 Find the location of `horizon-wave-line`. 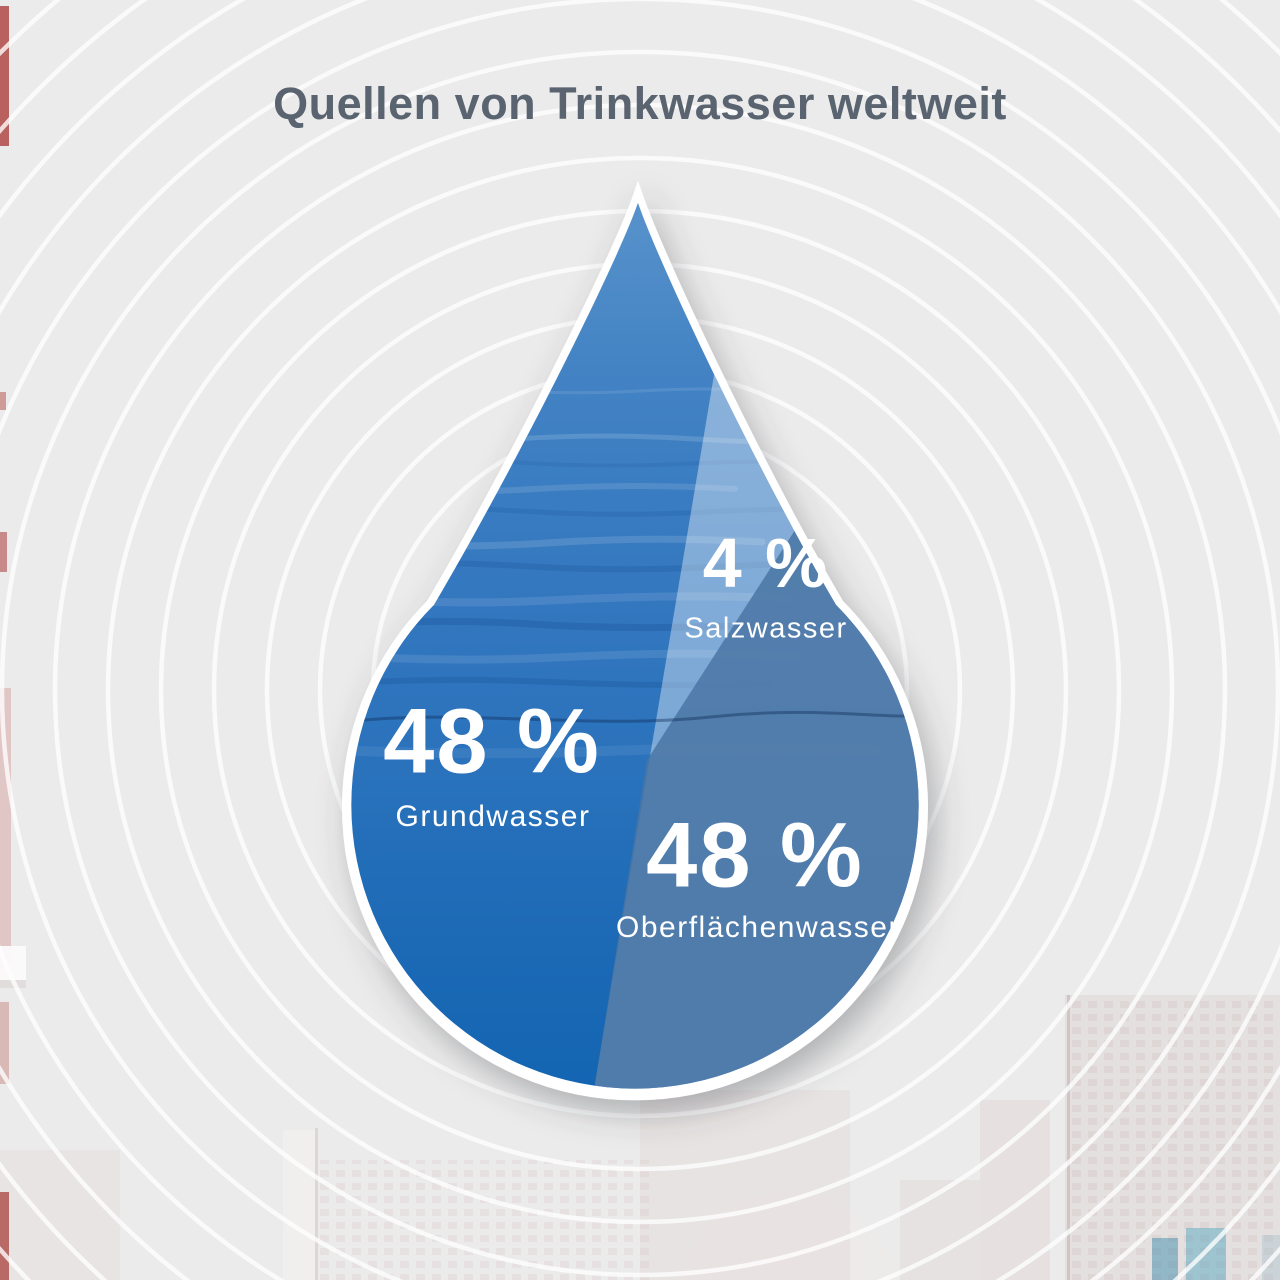

horizon-wave-line is located at coordinates (635, 717).